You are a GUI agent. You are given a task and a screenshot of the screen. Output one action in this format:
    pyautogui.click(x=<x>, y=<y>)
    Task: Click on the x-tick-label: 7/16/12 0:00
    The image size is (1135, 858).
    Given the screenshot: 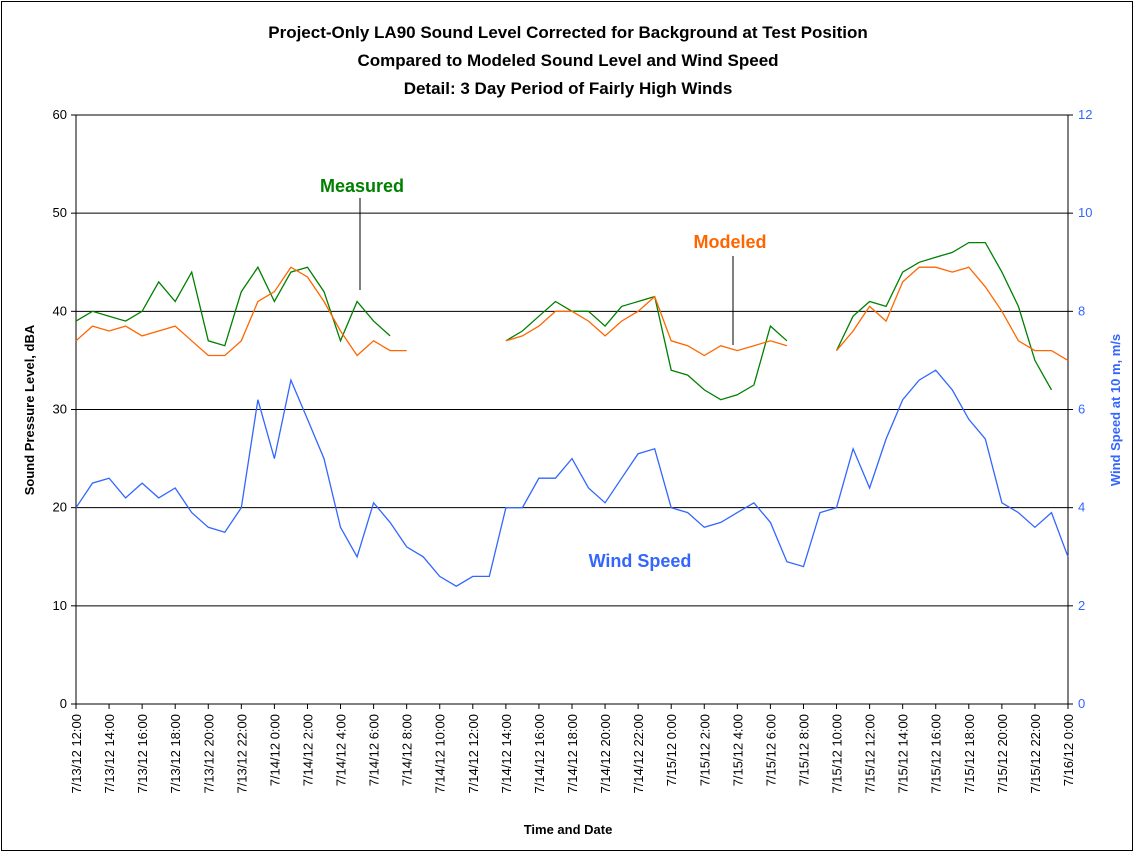 What is the action you would take?
    pyautogui.click(x=1068, y=750)
    